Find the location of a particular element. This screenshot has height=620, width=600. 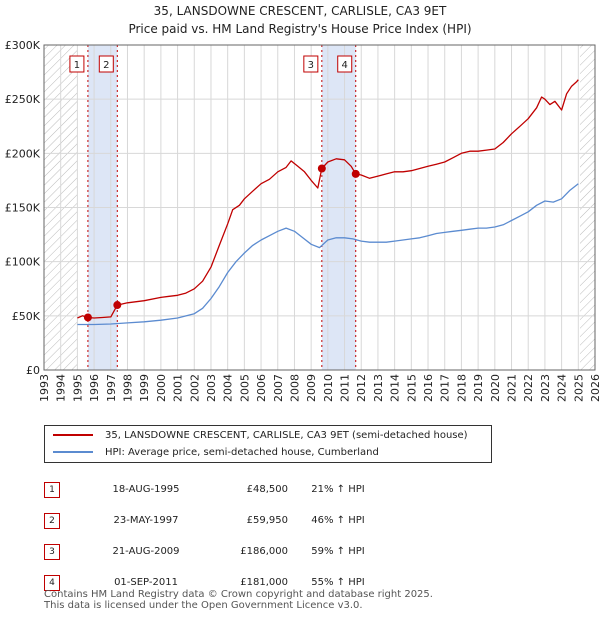

legend-swatch-hpi is located at coordinates (73, 452).